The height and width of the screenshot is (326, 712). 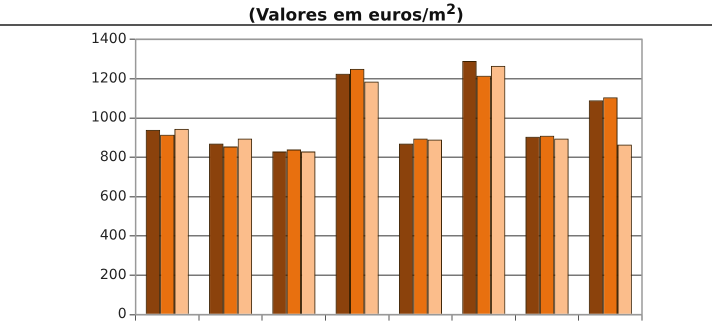 What do you see at coordinates (108, 78) in the screenshot?
I see `y-tick-label: 1200` at bounding box center [108, 78].